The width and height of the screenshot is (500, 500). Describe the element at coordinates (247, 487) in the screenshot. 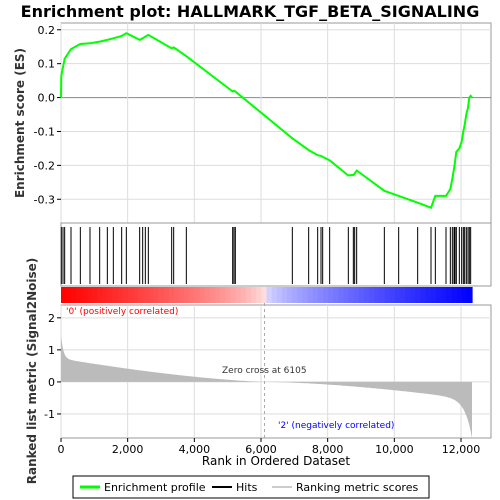

I see `legend-label-hits: Hits` at that location.